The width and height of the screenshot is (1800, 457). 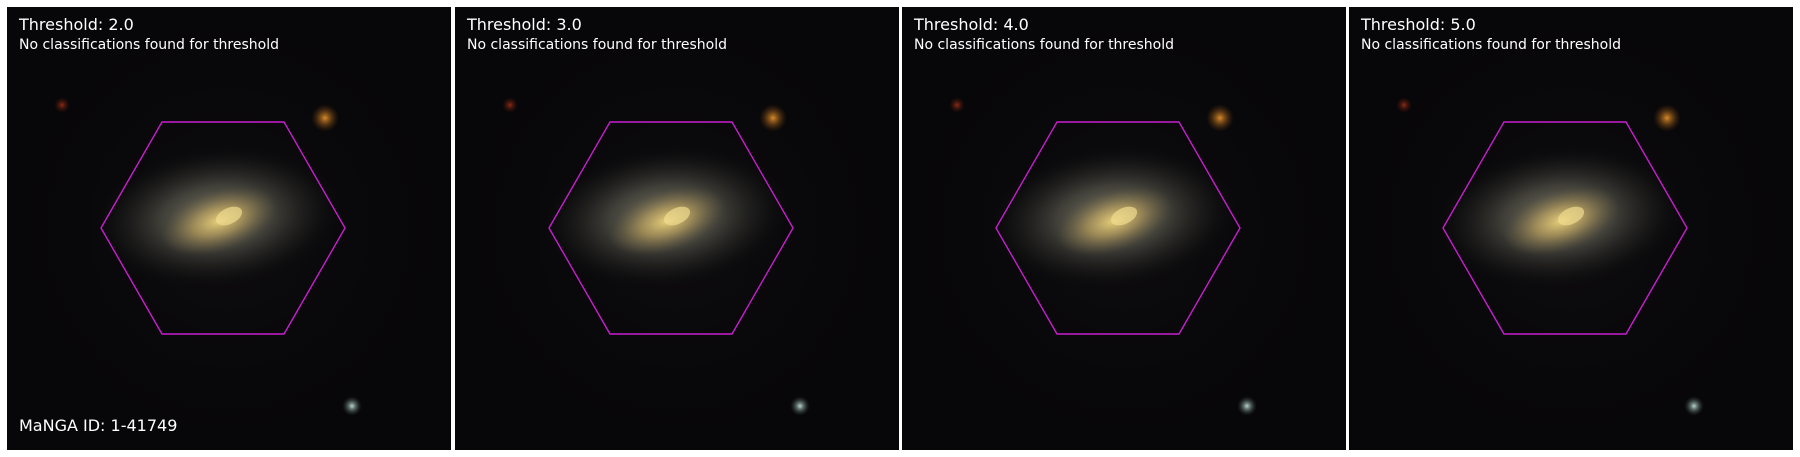 What do you see at coordinates (76, 25) in the screenshot?
I see `panel-title: Threshold: 2.0` at bounding box center [76, 25].